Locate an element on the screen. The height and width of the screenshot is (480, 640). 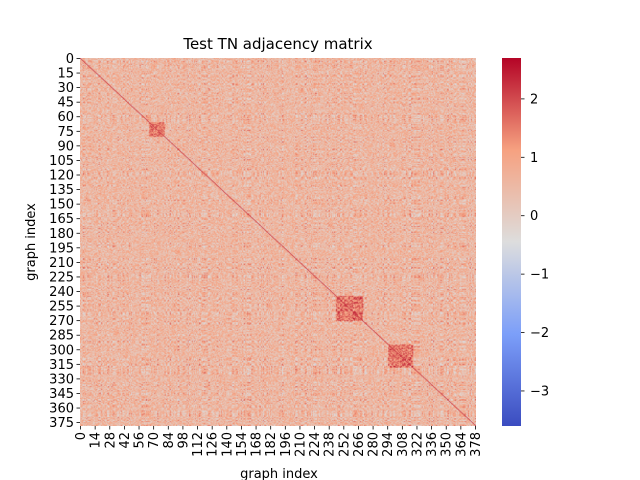
x-tick-label: 378 is located at coordinates (476, 444).